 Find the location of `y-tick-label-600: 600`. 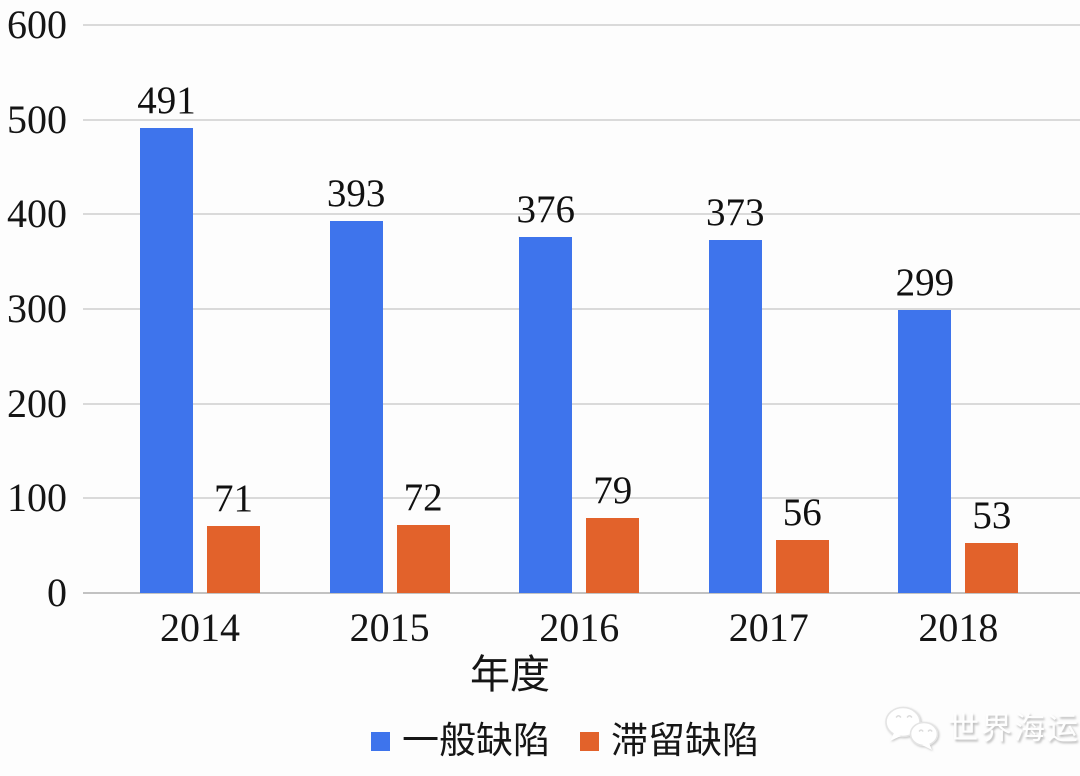

y-tick-label-600: 600 is located at coordinates (37, 24).